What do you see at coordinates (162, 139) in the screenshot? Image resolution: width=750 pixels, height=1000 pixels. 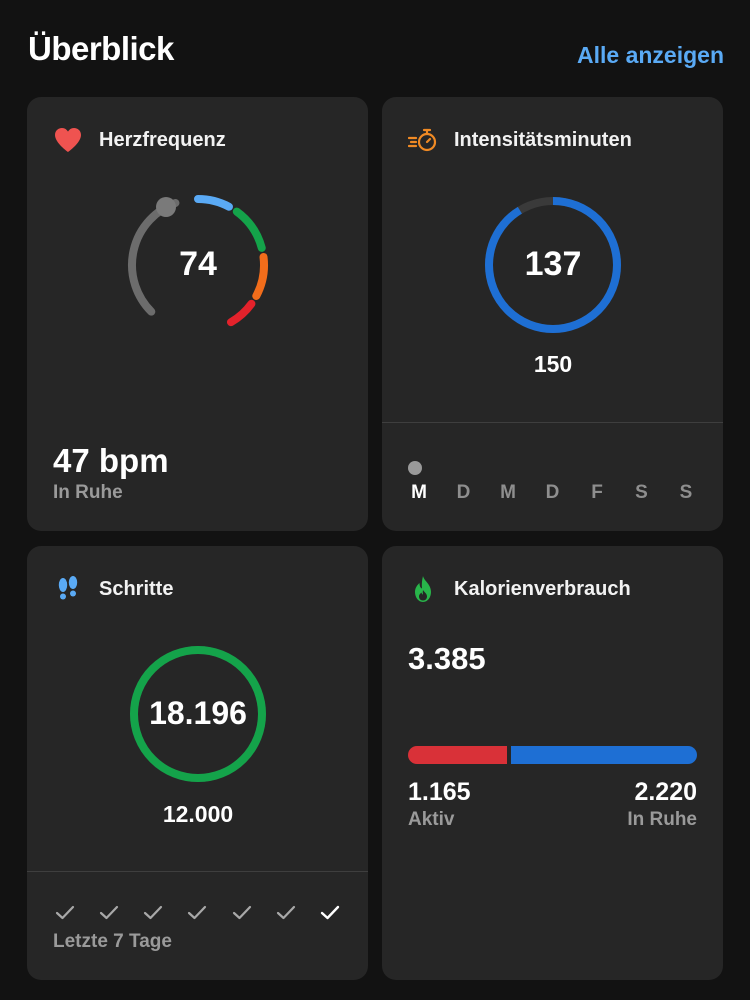 I see `card-title: Herzfrequenz` at bounding box center [162, 139].